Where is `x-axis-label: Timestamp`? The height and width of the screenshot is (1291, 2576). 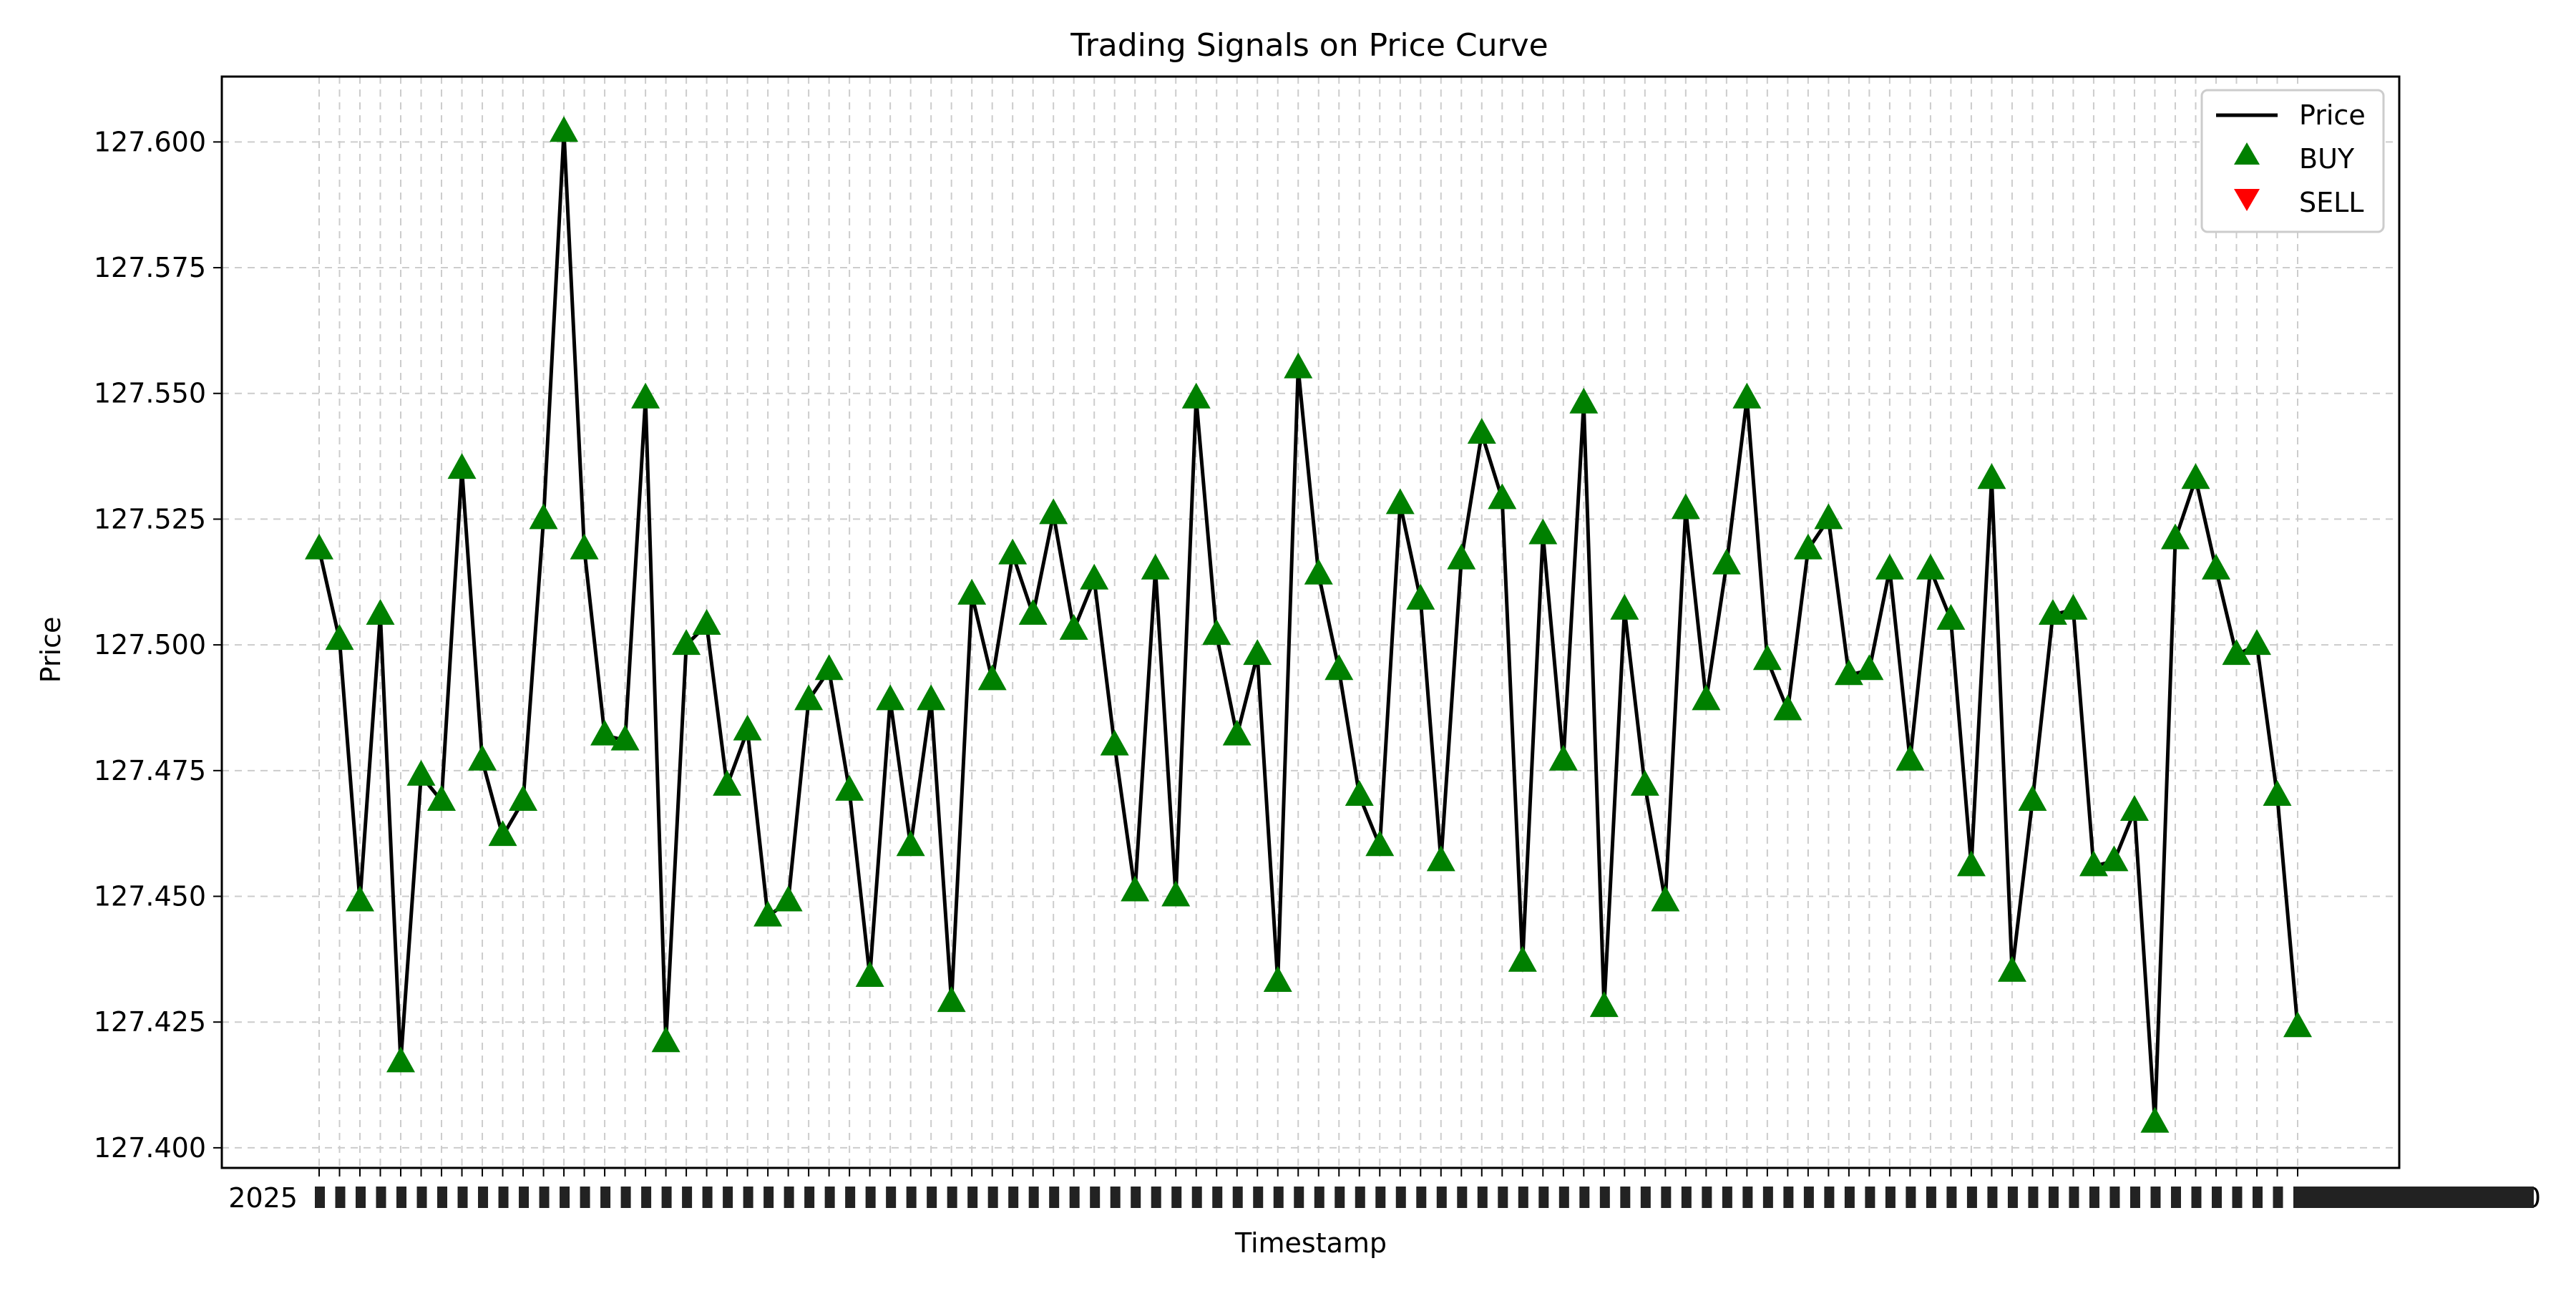
x-axis-label: Timestamp is located at coordinates (1310, 1243).